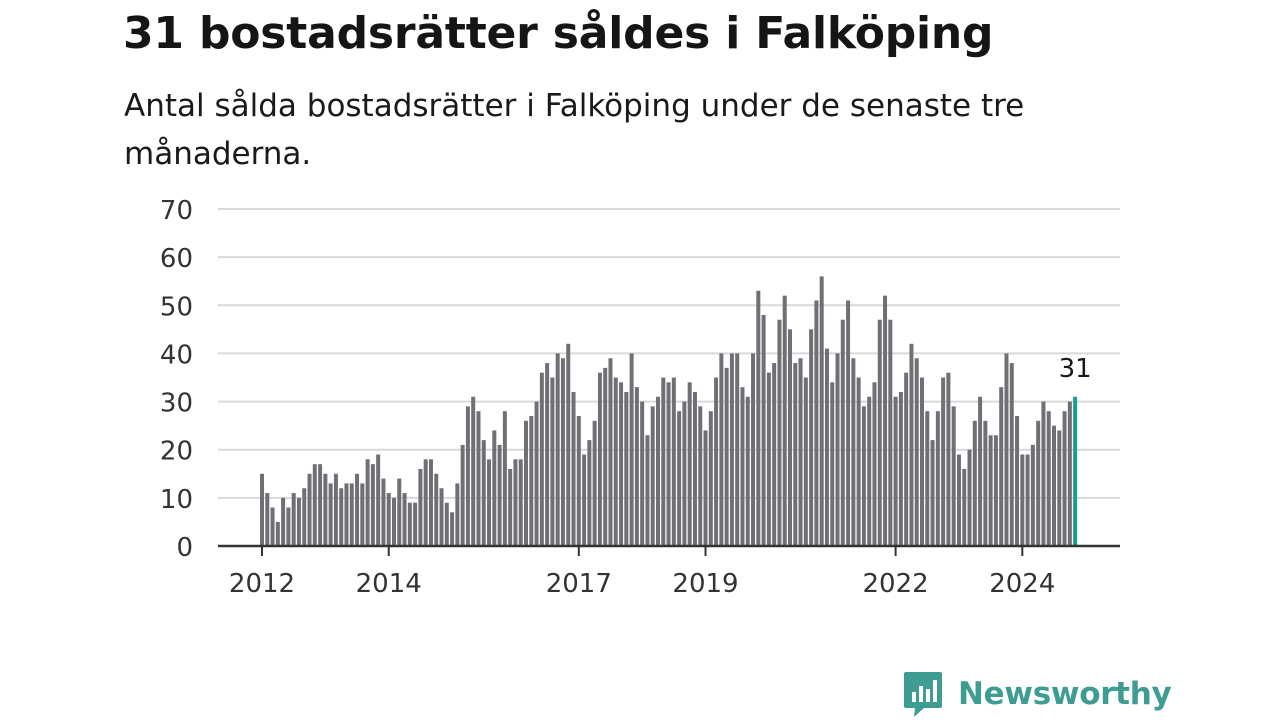  Describe the element at coordinates (176, 500) in the screenshot. I see `y-tick-label: 10` at that location.